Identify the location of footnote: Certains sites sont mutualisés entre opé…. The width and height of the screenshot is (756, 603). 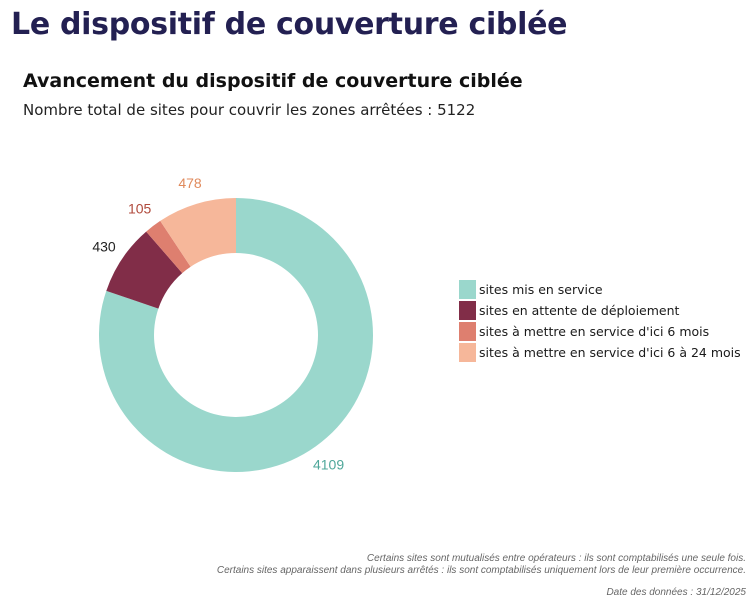
(556, 558).